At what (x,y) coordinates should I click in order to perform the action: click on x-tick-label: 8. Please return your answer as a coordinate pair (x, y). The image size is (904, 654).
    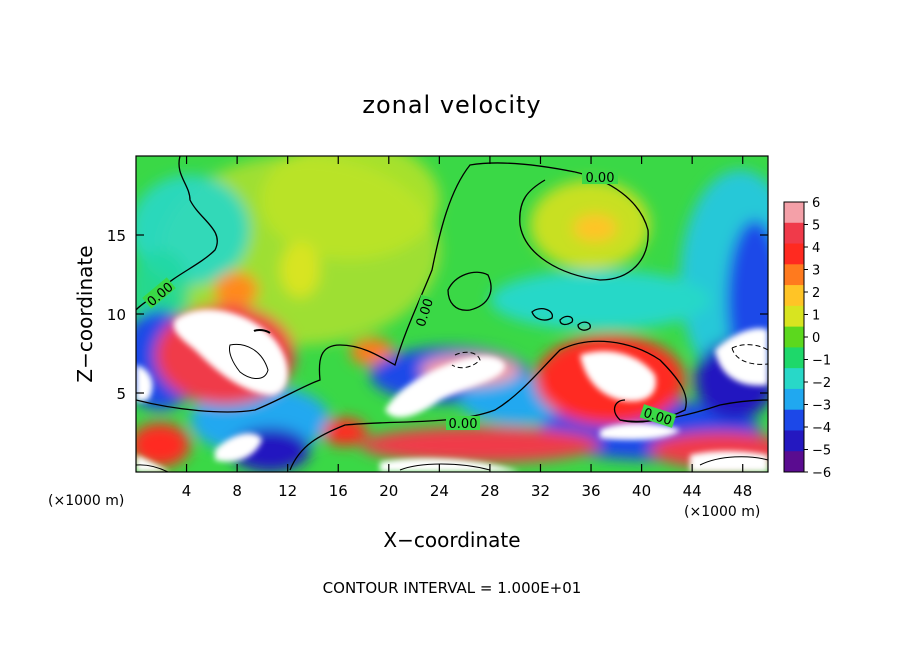
    Looking at the image, I should click on (237, 491).